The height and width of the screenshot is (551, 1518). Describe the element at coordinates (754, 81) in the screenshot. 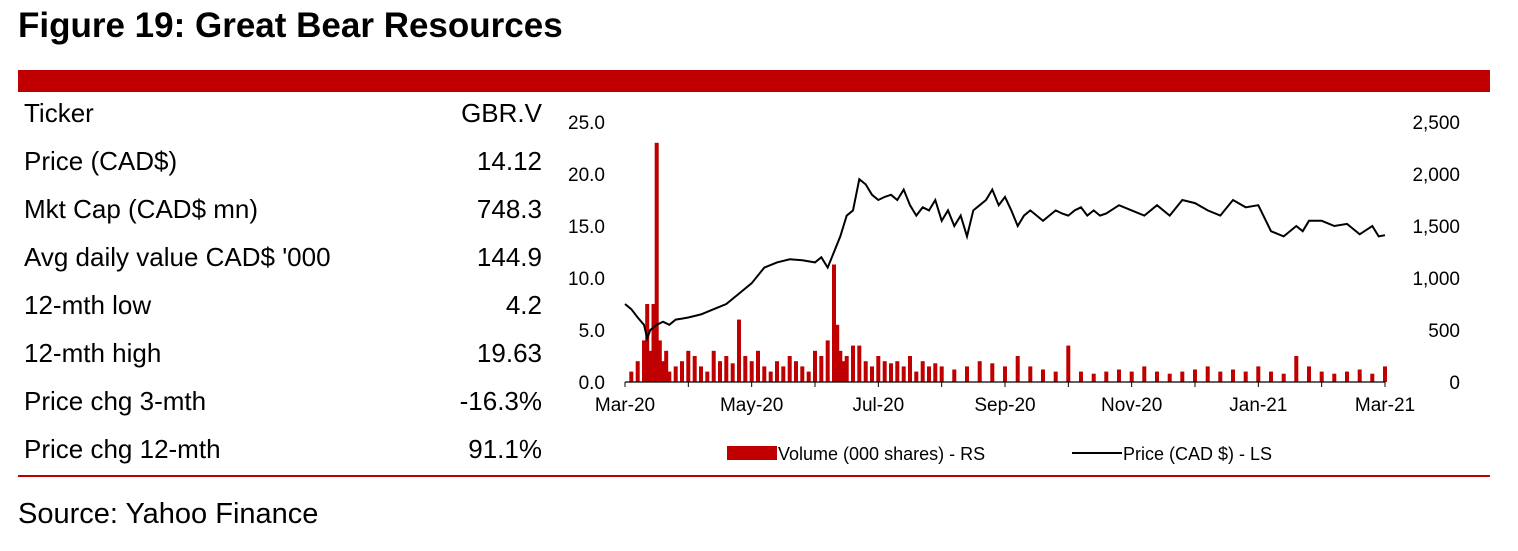

I see `header-red-bar` at that location.